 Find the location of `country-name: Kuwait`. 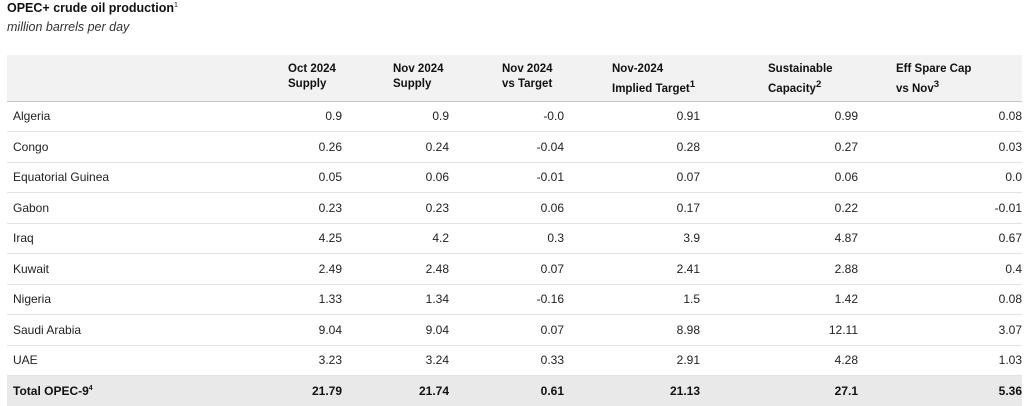

country-name: Kuwait is located at coordinates (144, 269).